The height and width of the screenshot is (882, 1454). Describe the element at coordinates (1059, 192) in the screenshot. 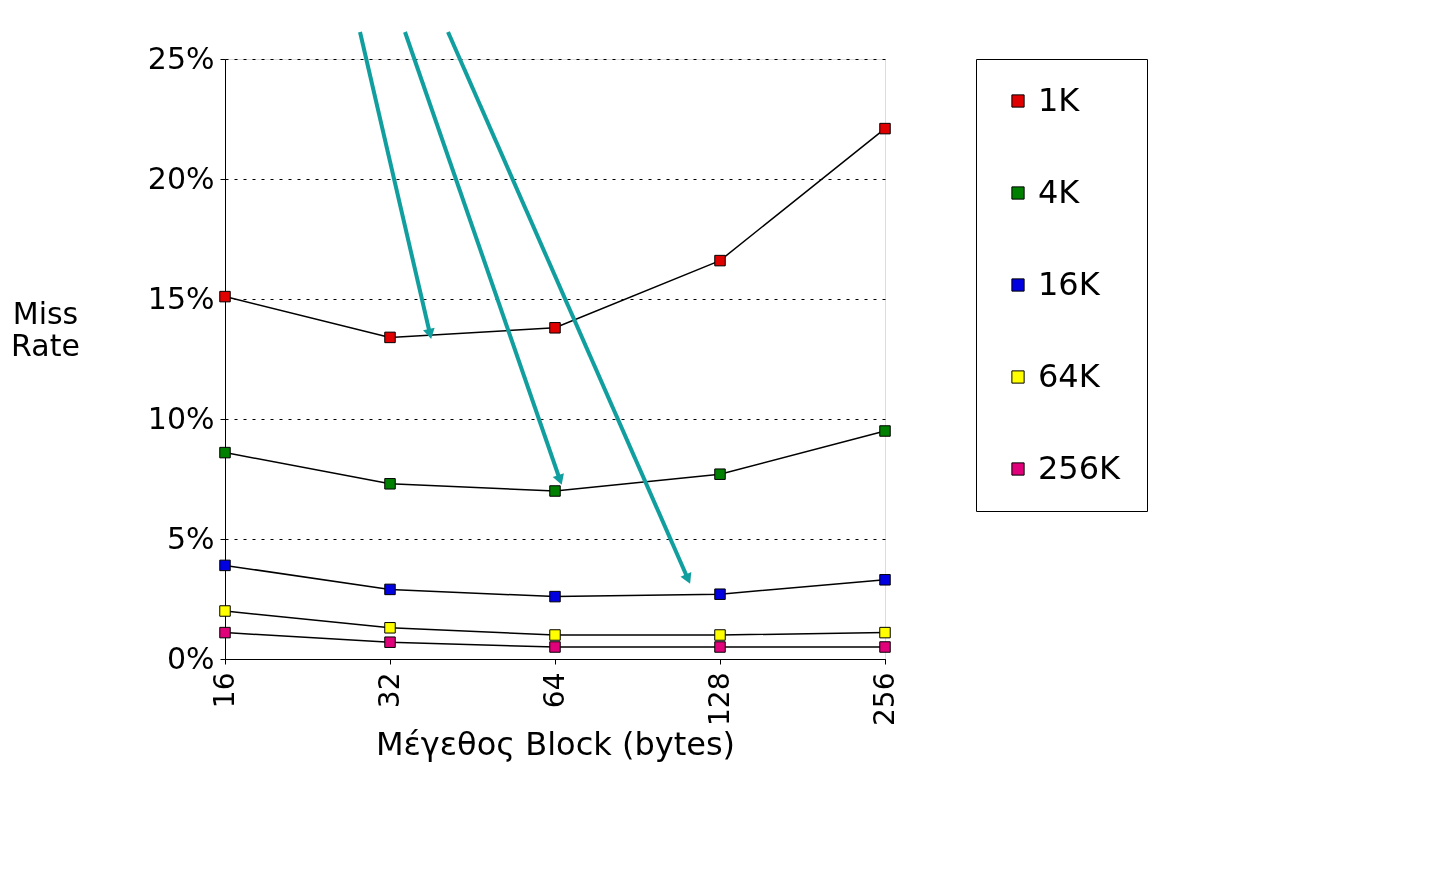

I see `legend-label: 4K` at that location.